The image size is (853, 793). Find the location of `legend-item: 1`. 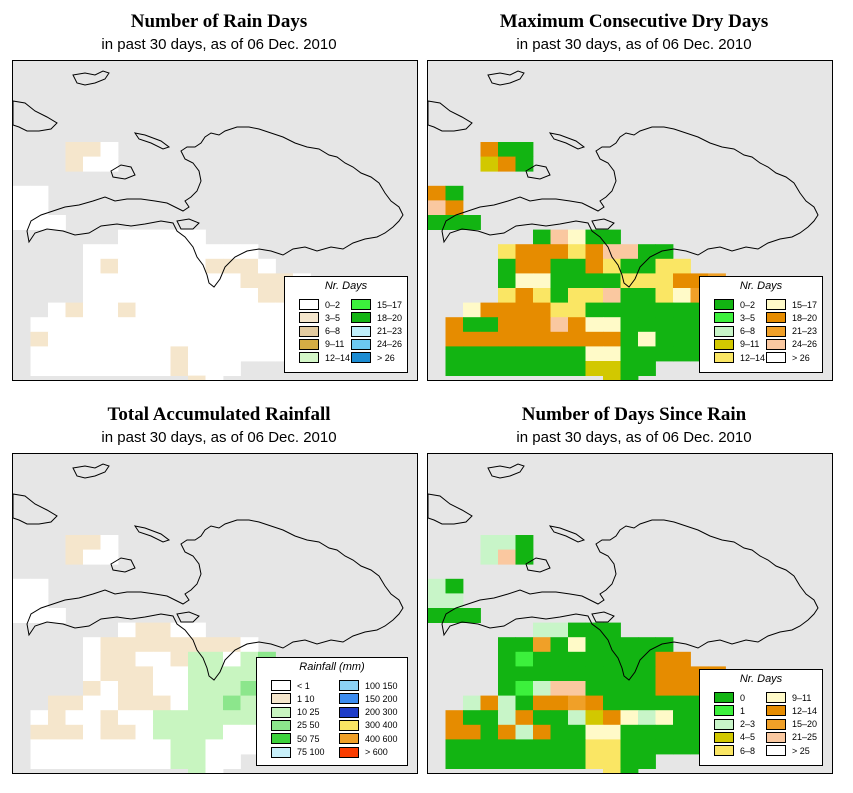

legend-item: 1 is located at coordinates (730, 711).